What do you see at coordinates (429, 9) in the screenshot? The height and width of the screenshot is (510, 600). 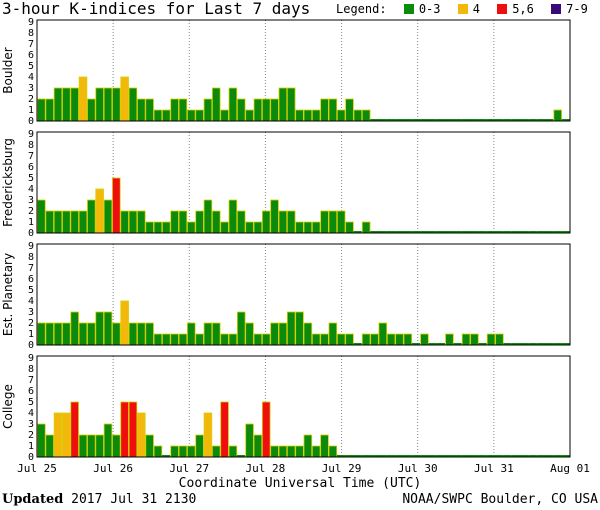 I see `legend-item-label: 0-3` at bounding box center [429, 9].